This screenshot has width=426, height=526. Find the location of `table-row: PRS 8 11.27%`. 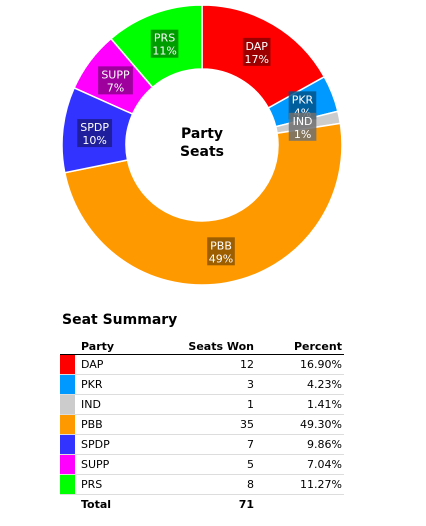

table-row: PRS 8 11.27% is located at coordinates (202, 484).